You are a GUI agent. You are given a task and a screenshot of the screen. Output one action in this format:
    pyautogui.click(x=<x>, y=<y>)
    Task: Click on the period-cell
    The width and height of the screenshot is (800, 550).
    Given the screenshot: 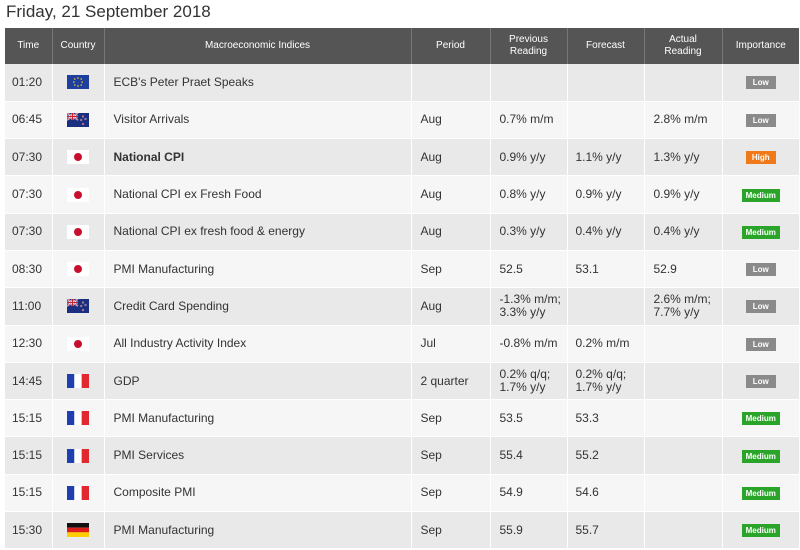 What is the action you would take?
    pyautogui.click(x=451, y=83)
    